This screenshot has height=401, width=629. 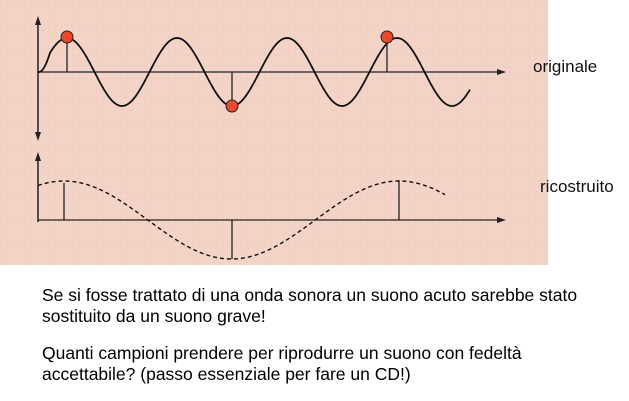 I want to click on original-time-axis-arrow, so click(x=501, y=72).